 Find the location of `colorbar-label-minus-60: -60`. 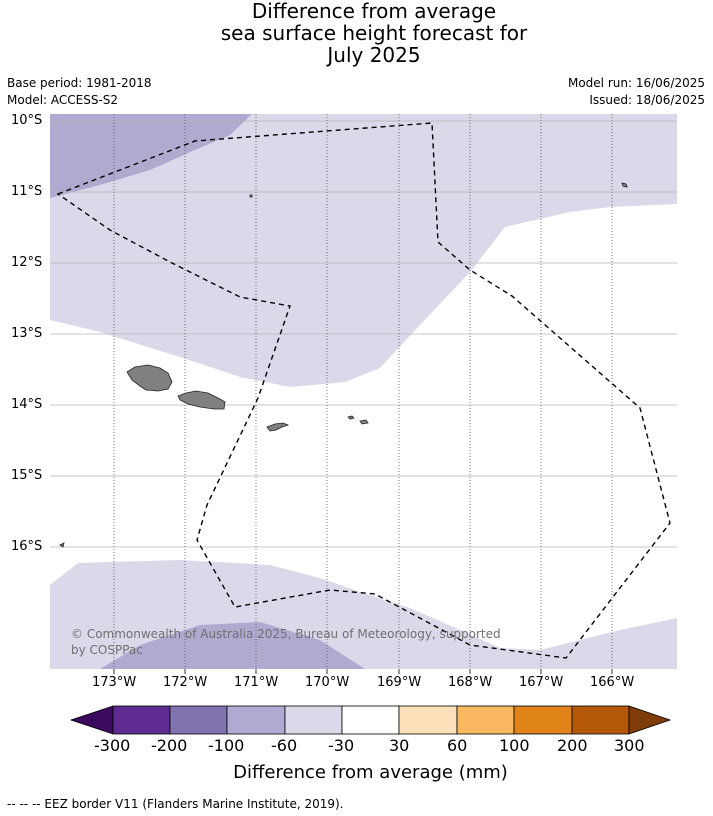

colorbar-label-minus-60: -60 is located at coordinates (284, 745).